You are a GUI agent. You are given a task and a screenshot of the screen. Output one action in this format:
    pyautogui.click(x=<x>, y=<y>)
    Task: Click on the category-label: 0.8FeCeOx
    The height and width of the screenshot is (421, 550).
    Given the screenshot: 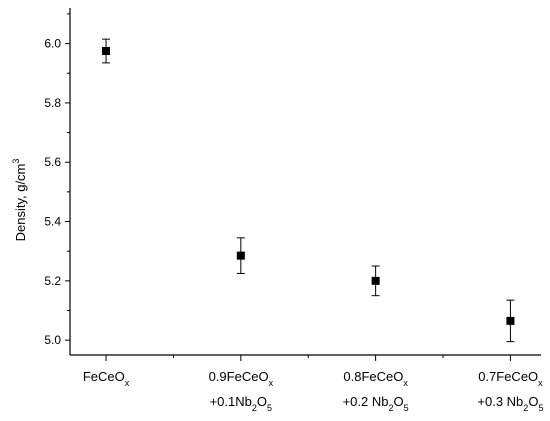 What is the action you would take?
    pyautogui.click(x=375, y=378)
    